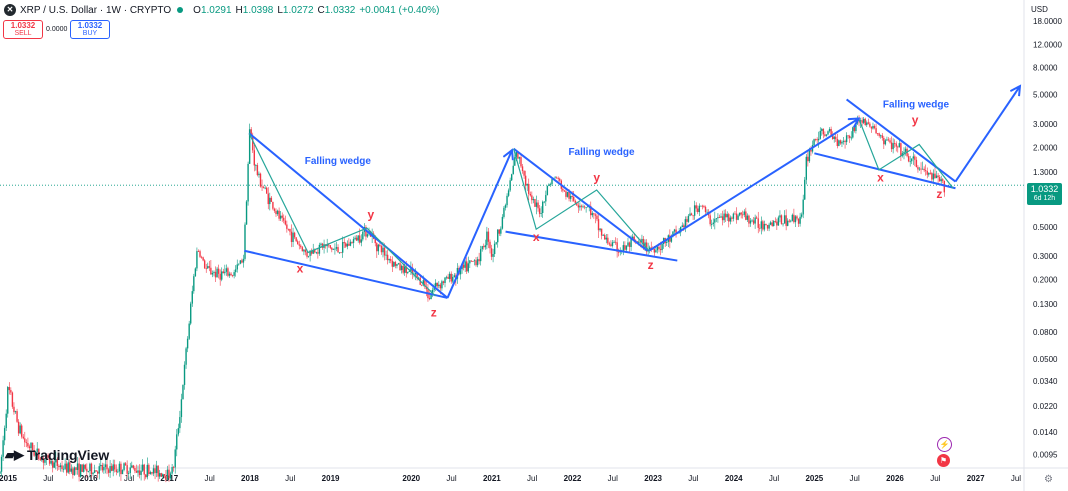 This screenshot has width=1068, height=491. What do you see at coordinates (754, 184) in the screenshot?
I see `breakout-arrow-line` at bounding box center [754, 184].